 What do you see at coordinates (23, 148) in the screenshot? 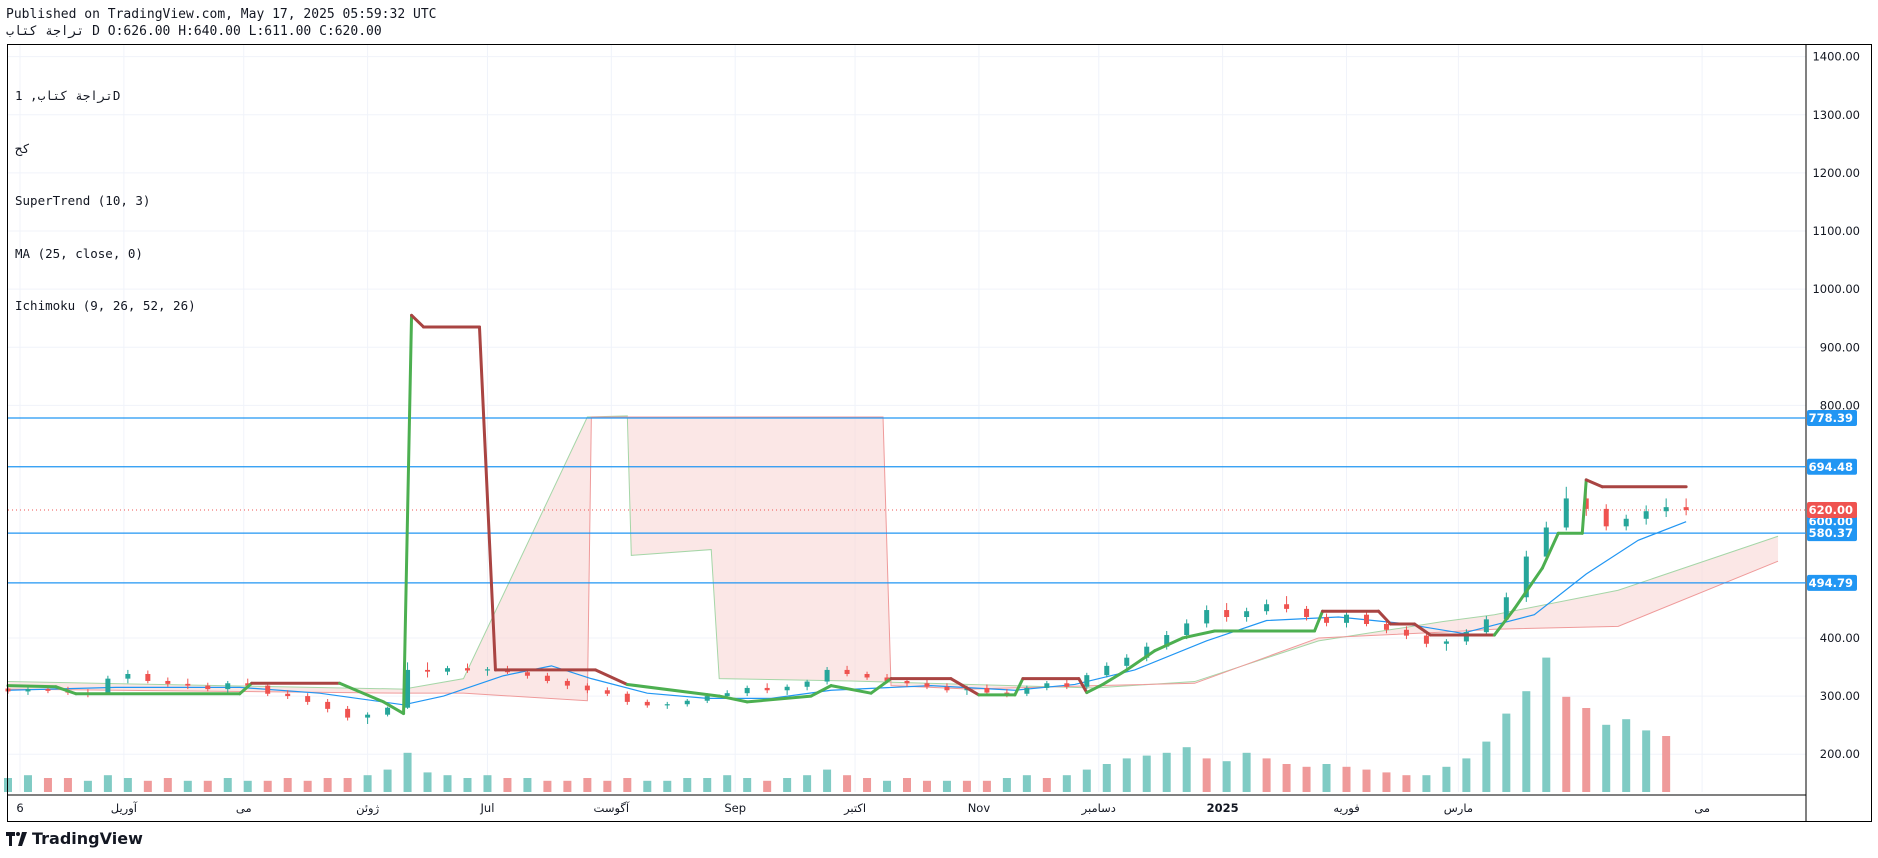
I see `symbol-subtitle: كح` at bounding box center [23, 148].